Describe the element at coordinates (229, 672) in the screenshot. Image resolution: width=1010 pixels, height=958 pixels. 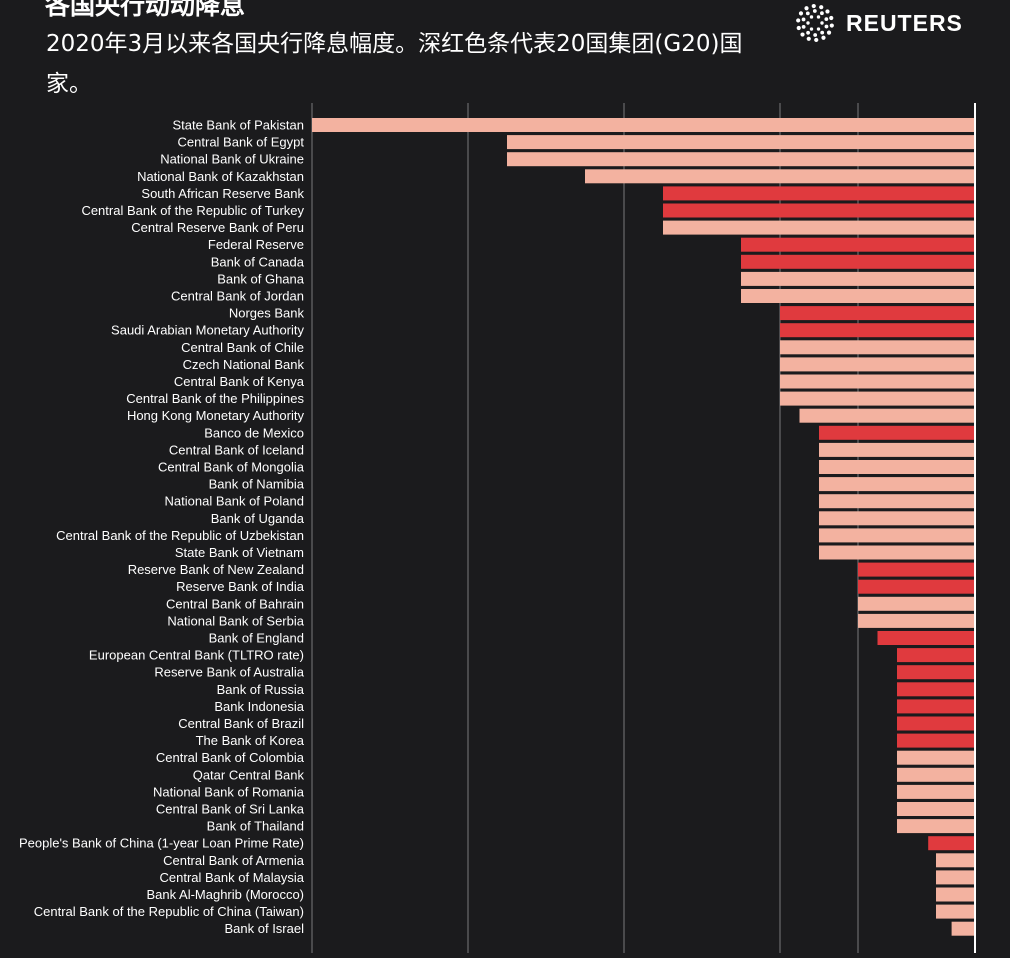
I see `category-label: Reserve Bank of Australia` at that location.